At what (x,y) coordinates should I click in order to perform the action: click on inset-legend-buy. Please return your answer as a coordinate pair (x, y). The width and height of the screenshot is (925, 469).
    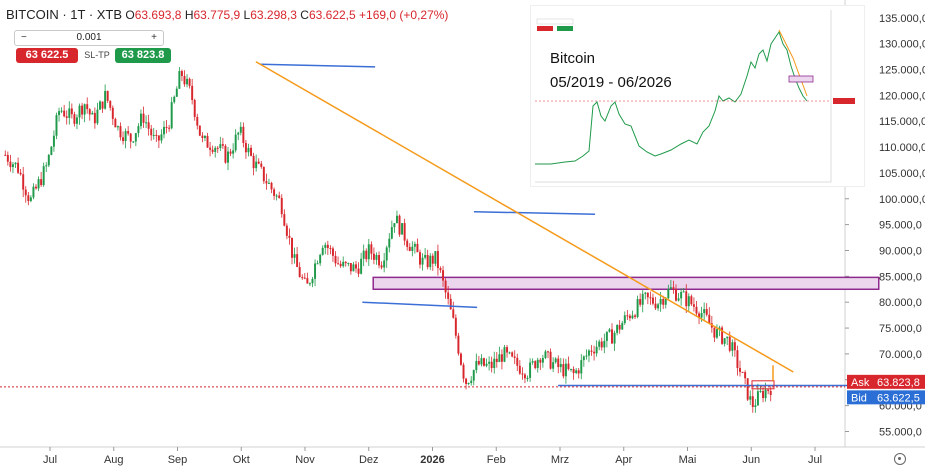
    Looking at the image, I should click on (565, 28).